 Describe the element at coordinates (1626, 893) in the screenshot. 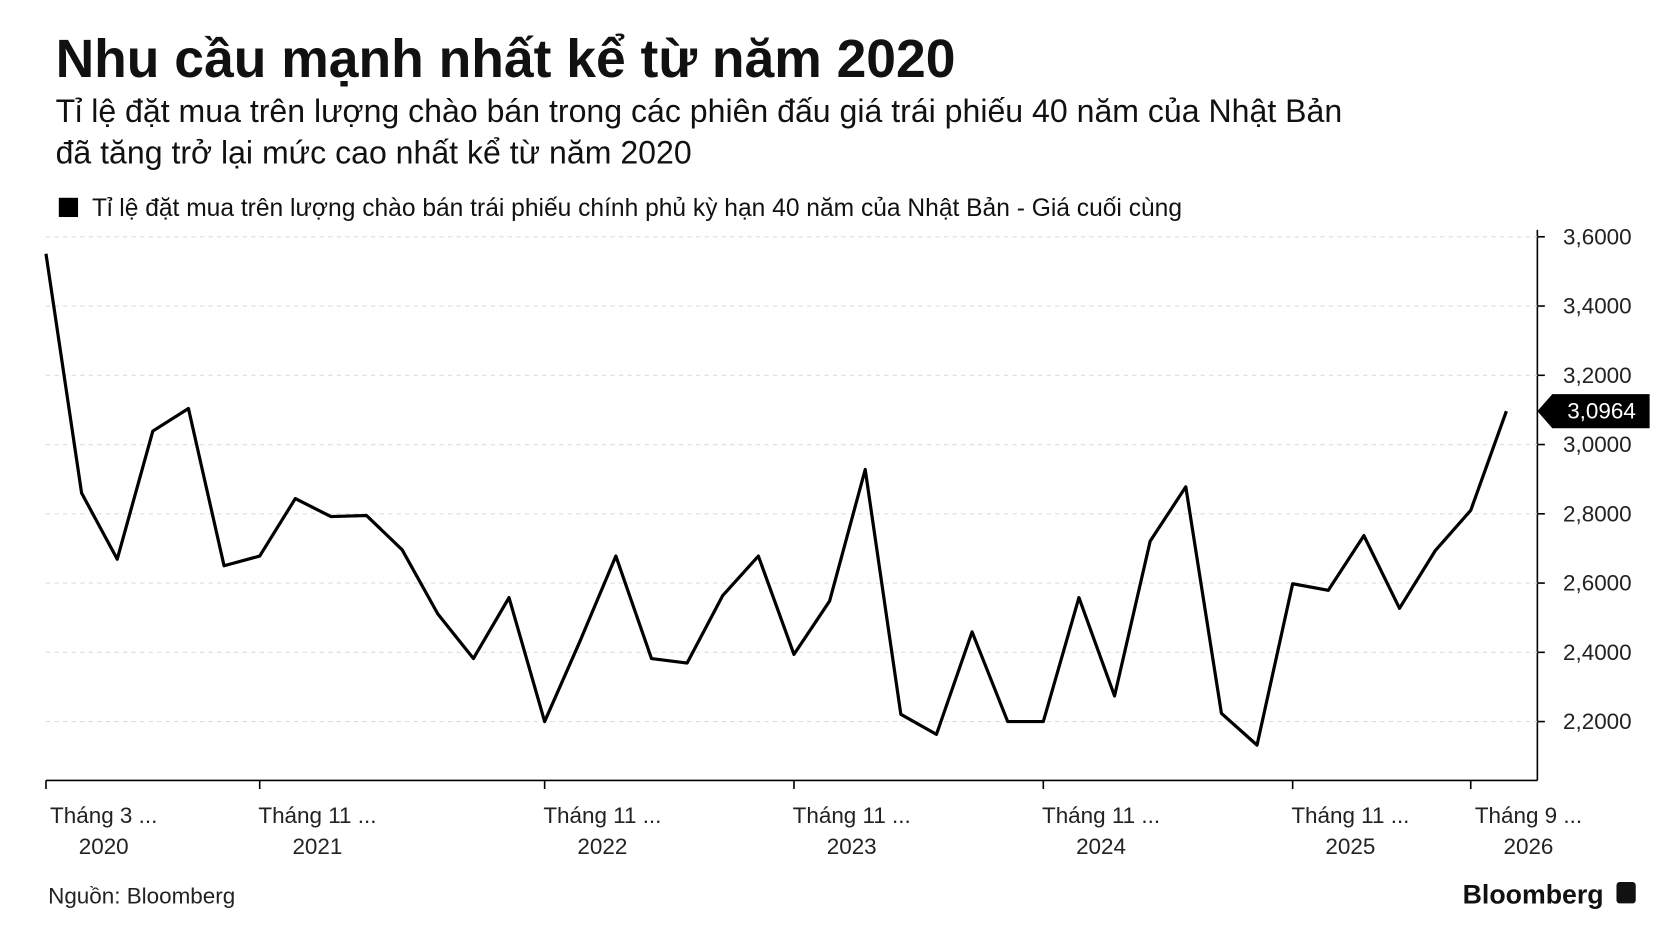

I see `brand-icon` at that location.